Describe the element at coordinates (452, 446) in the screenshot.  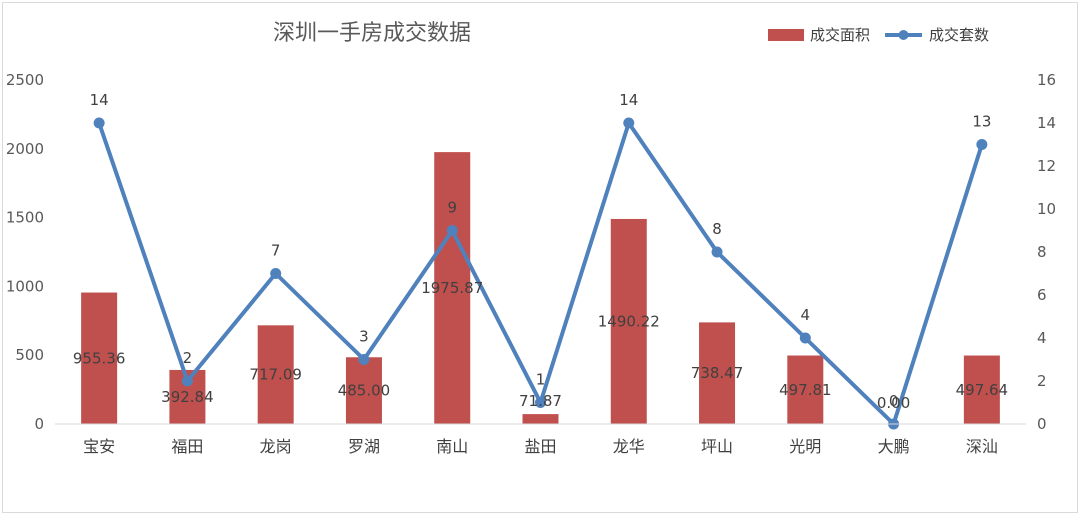
I see `x-tick-label: 南山` at that location.